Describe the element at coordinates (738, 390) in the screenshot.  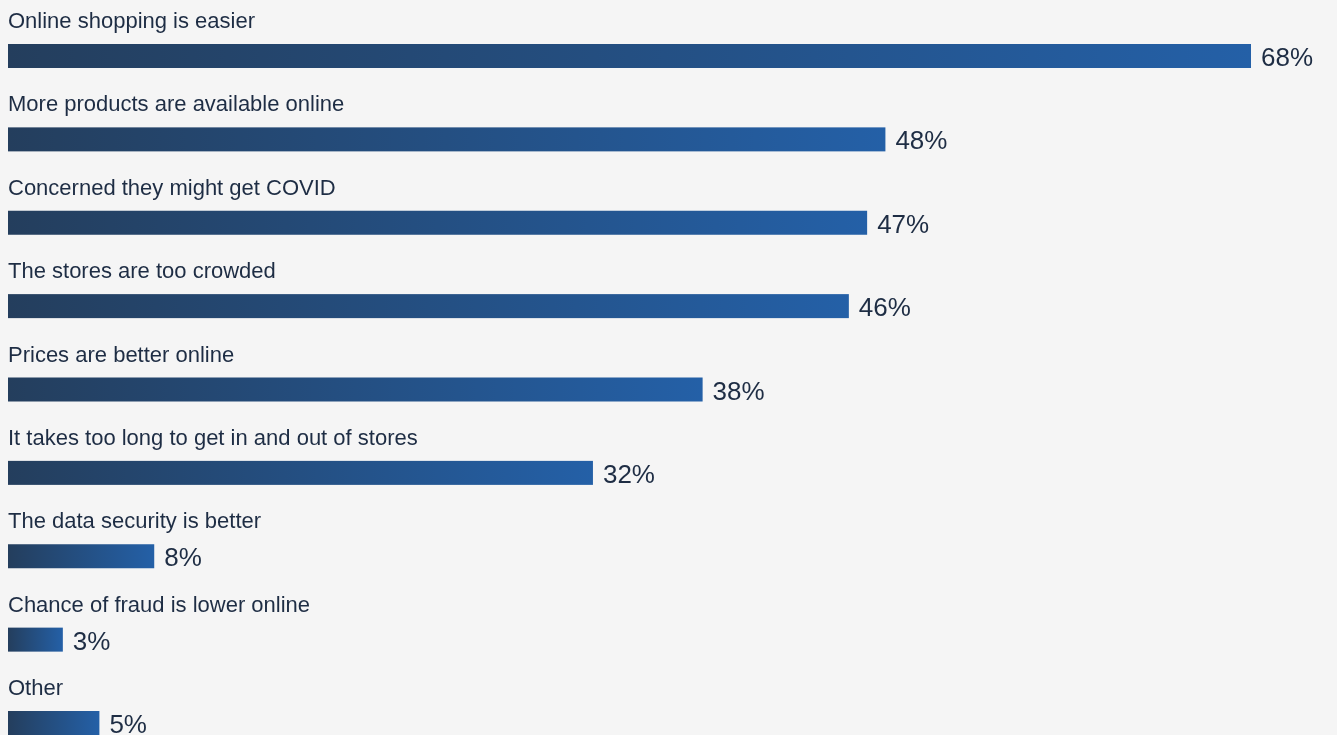
I see `data-label: 38%` at that location.